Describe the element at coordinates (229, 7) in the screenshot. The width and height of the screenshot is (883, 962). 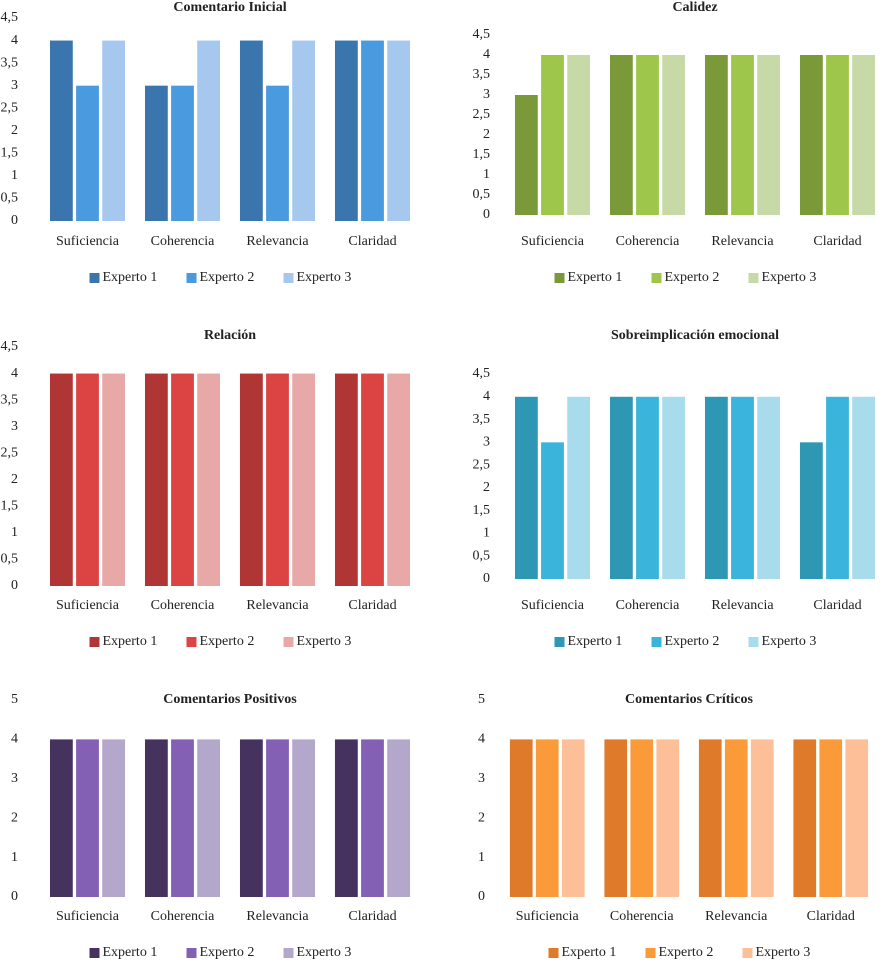
I see `chart-title: Comentario Inicial` at that location.